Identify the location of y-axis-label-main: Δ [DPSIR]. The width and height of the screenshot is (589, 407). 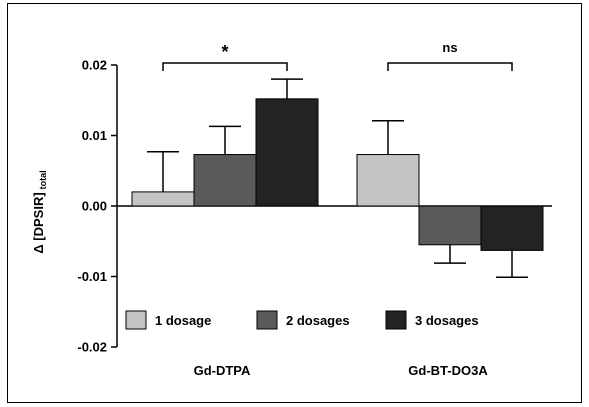
(38, 222).